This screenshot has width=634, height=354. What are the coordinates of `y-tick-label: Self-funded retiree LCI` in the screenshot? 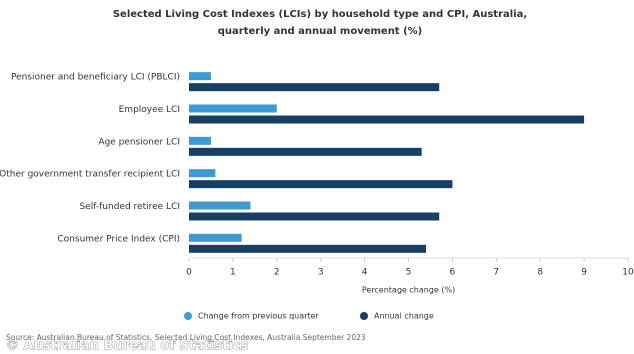 It's located at (129, 207).